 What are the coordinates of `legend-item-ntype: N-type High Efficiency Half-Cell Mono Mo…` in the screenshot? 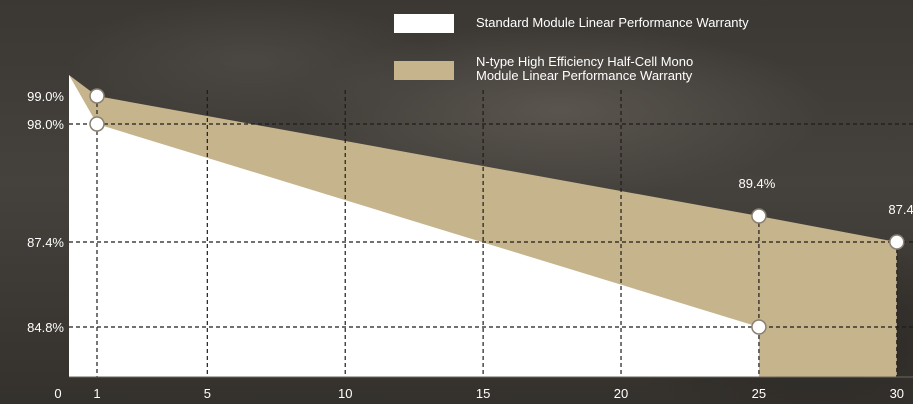 It's located at (644, 75).